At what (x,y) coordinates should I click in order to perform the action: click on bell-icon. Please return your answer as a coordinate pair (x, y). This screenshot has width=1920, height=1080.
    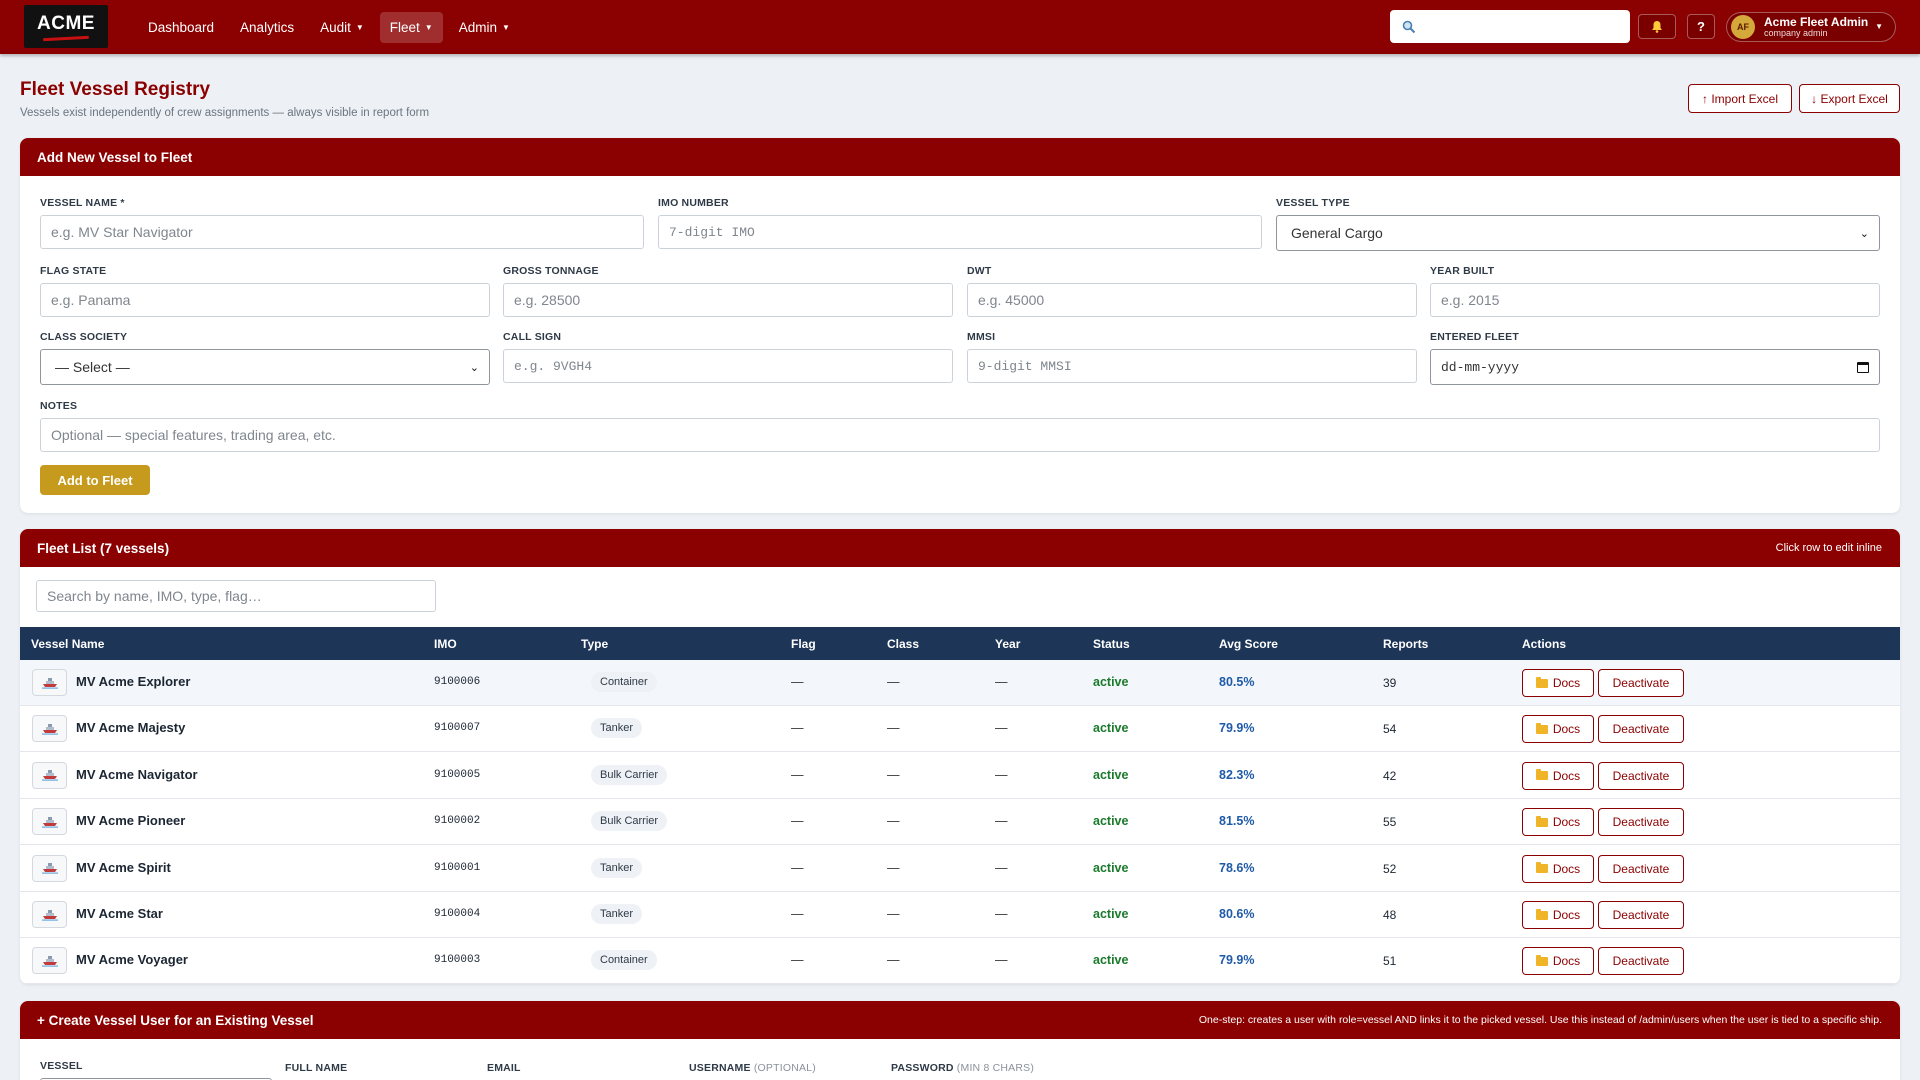
    Looking at the image, I should click on (1657, 27).